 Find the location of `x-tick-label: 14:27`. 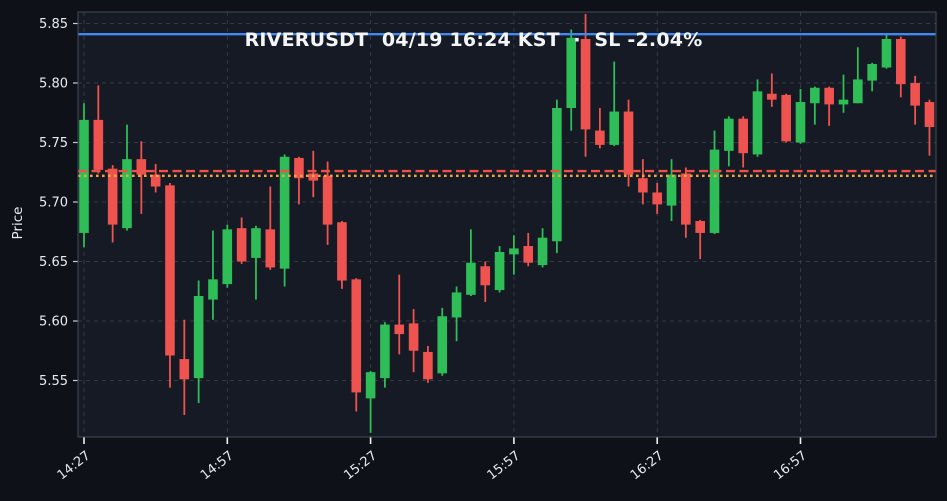

x-tick-label: 14:27 is located at coordinates (74, 465).